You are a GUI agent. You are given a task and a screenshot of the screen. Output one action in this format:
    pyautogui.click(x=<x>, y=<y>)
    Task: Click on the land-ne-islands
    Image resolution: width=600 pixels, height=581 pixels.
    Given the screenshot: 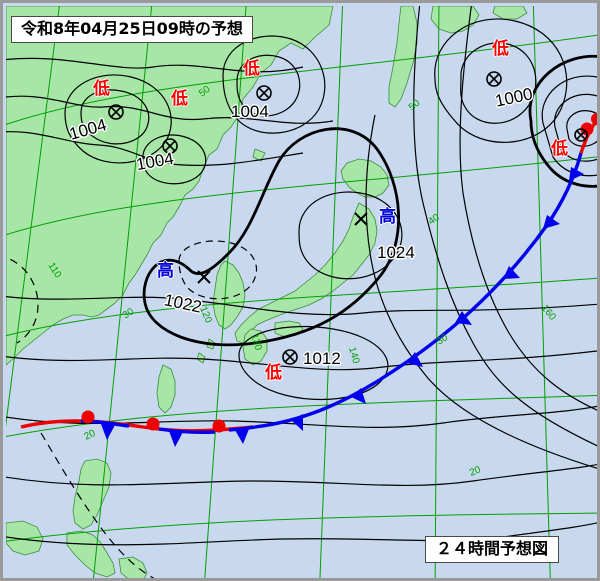 What is the action you would take?
    pyautogui.click(x=510, y=13)
    